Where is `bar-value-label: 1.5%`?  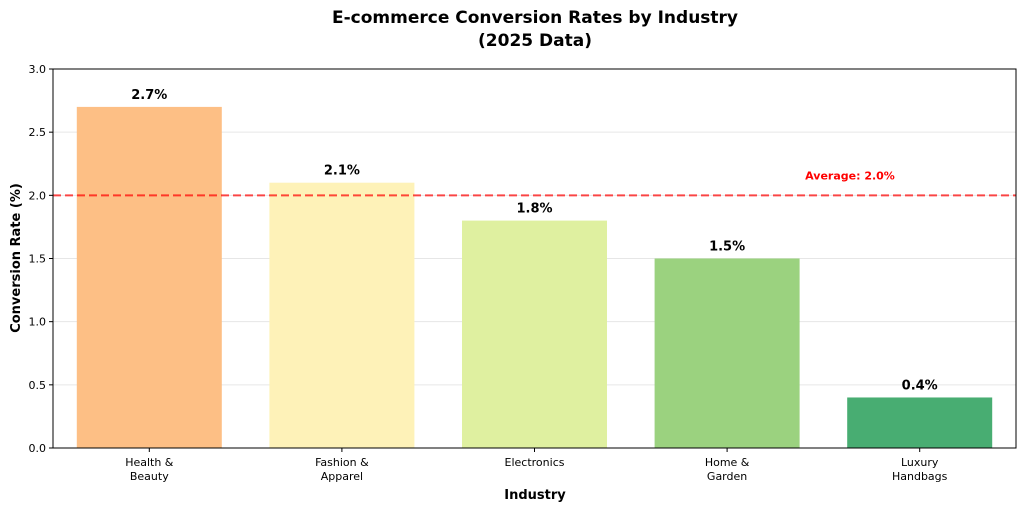
bar-value-label: 1.5% is located at coordinates (727, 247).